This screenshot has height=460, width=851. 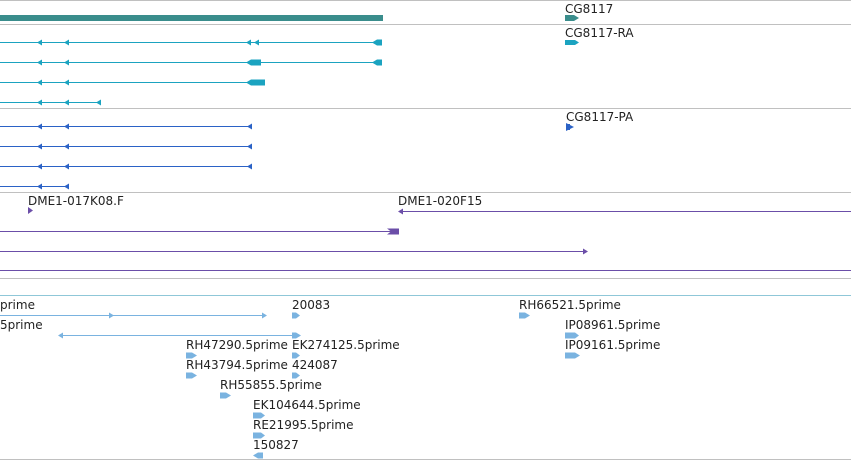 I want to click on cdna-label: RE21995.5prime, so click(x=303, y=425).